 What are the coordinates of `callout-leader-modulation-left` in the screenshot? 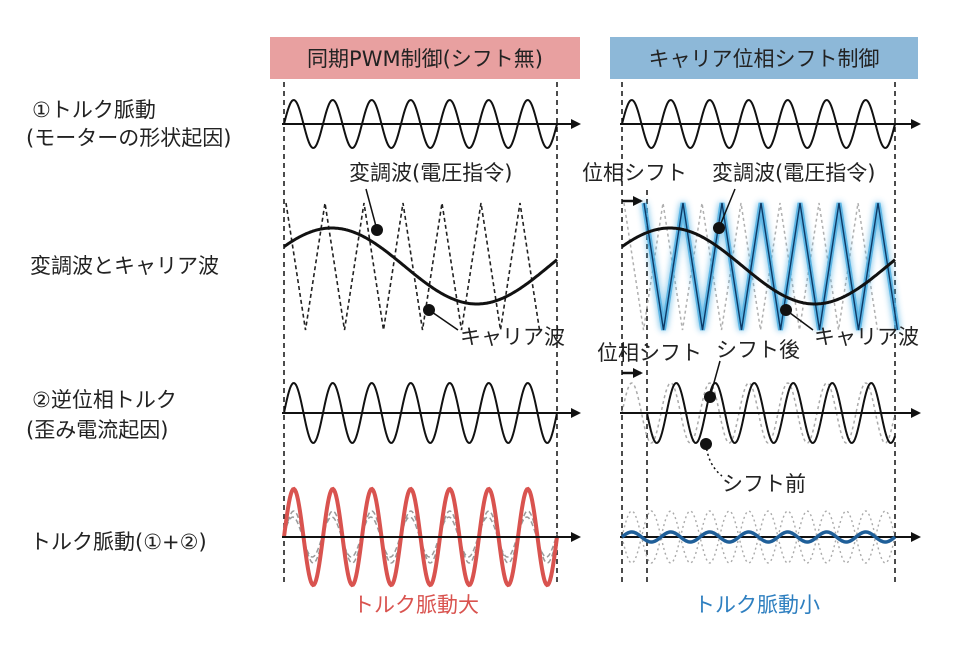 It's located at (371, 209).